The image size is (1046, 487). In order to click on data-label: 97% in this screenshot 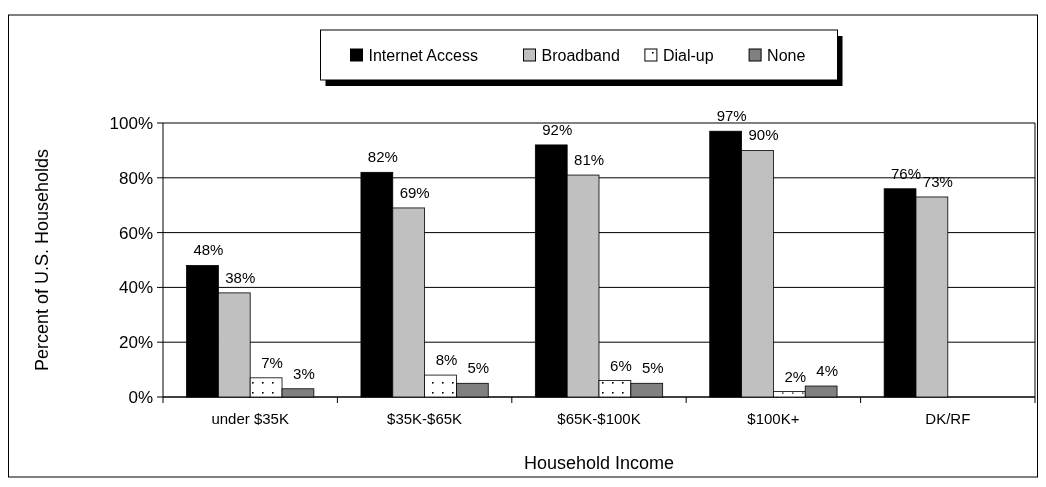, I will do `click(731, 116)`.